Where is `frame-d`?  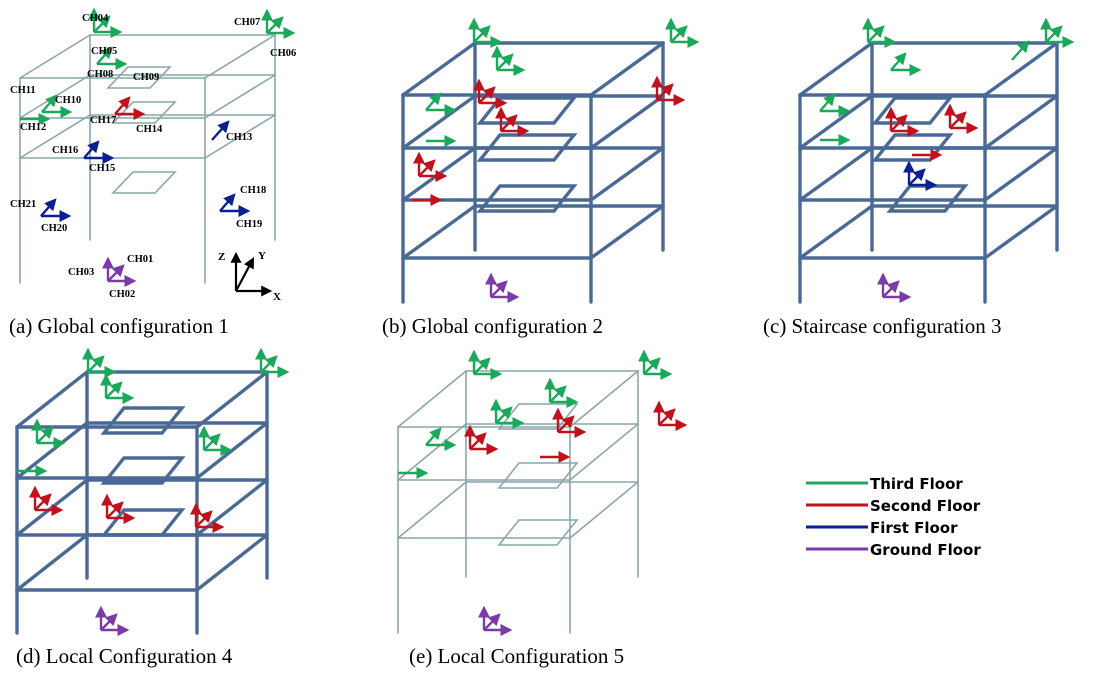
frame-d is located at coordinates (142, 502).